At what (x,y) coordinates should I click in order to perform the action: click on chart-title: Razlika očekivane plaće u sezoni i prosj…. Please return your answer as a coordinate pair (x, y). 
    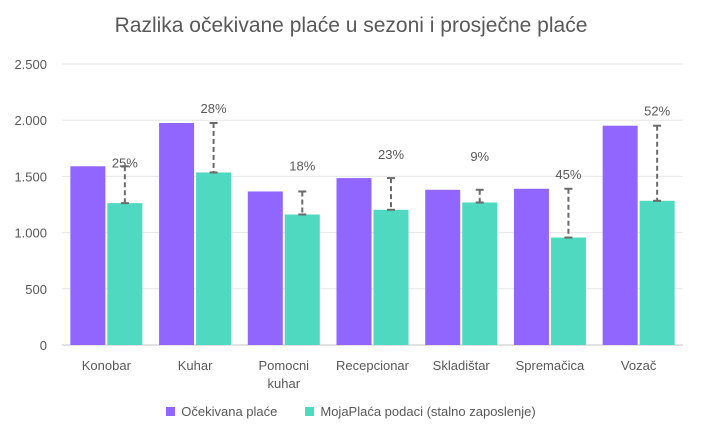
    Looking at the image, I should click on (351, 25).